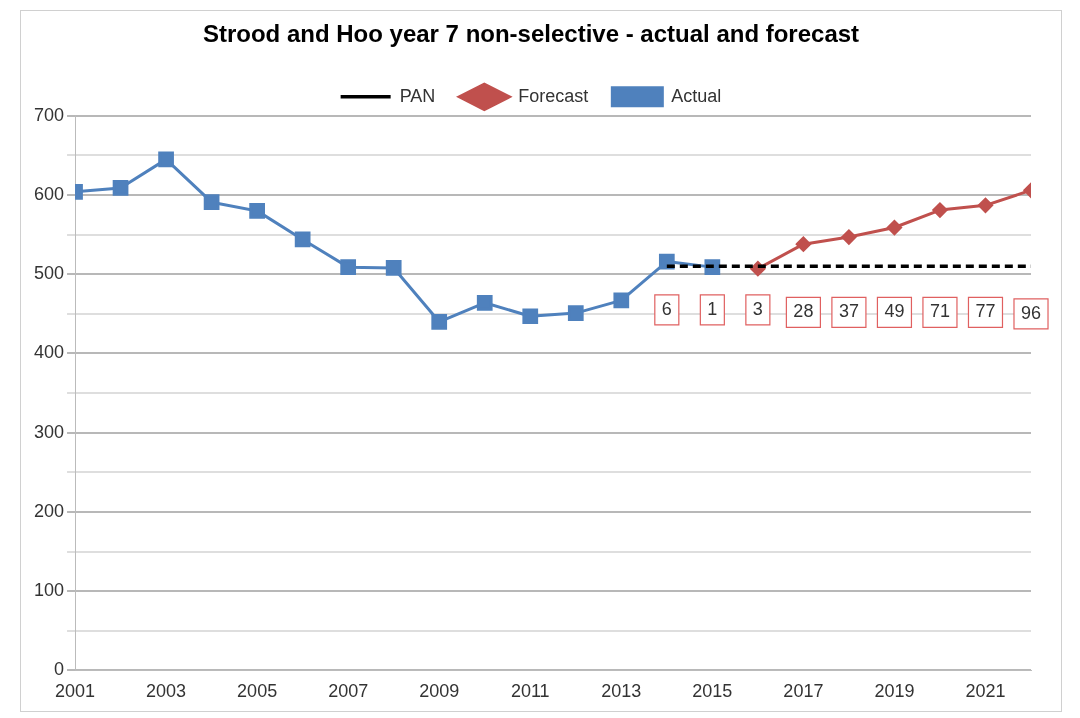 This screenshot has height=718, width=1080. I want to click on y-tick-label: 100, so click(49, 590).